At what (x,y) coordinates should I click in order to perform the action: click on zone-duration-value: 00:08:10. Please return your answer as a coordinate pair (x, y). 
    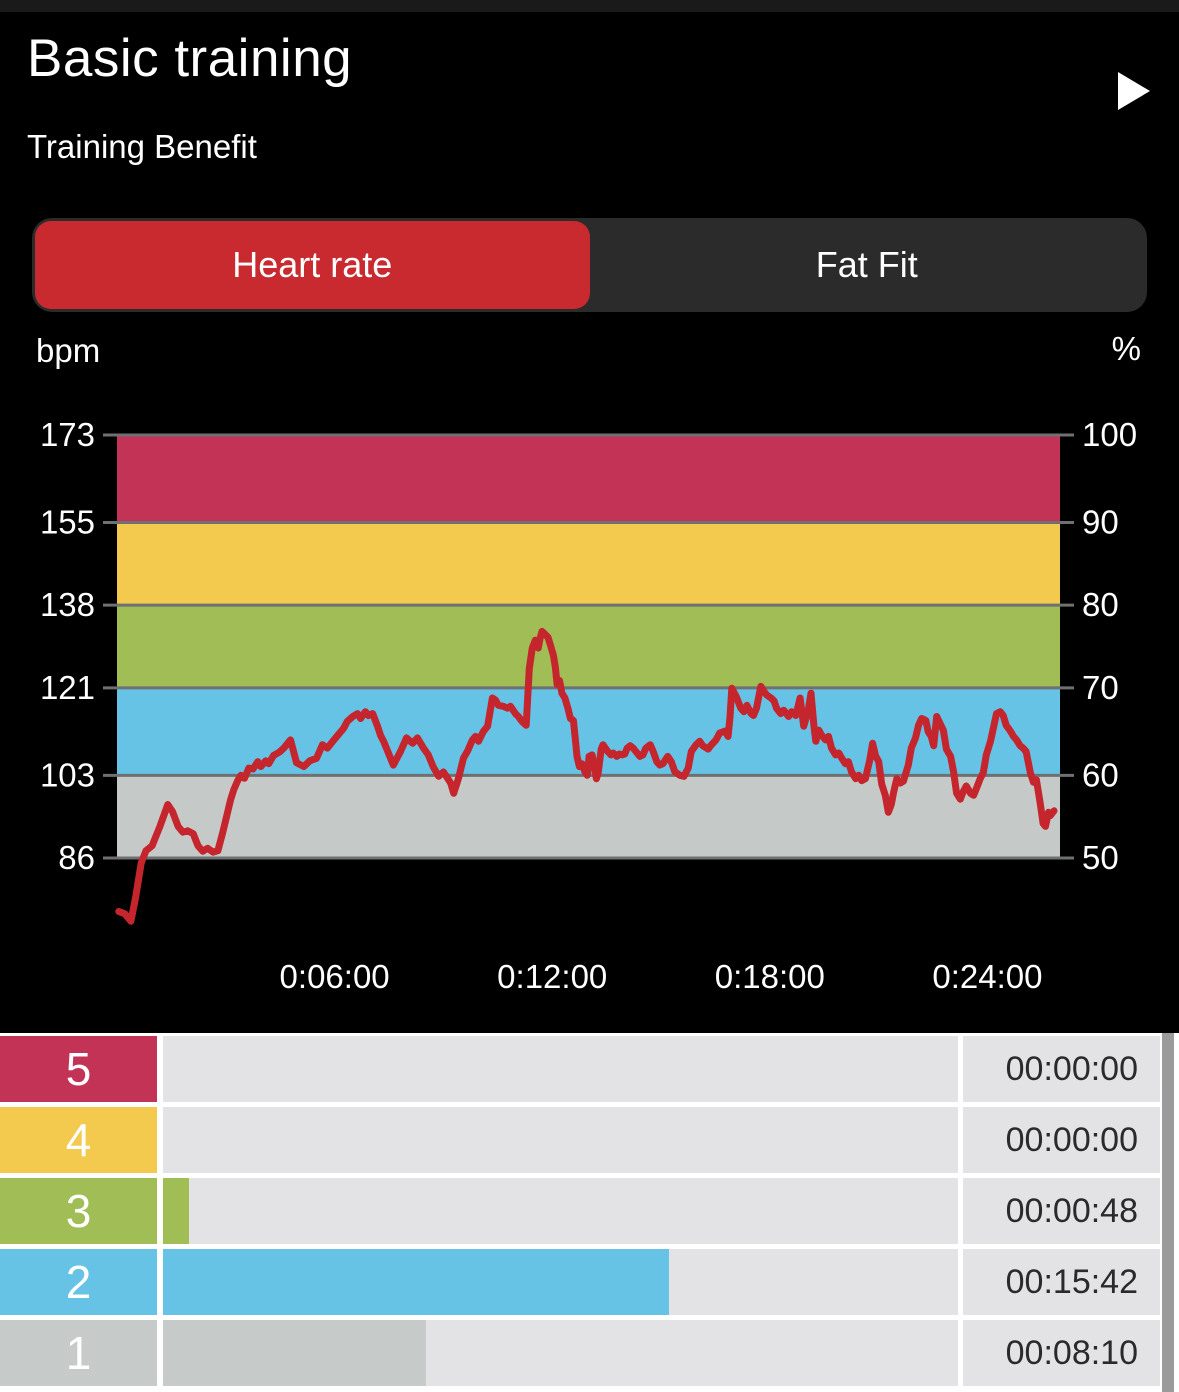
    Looking at the image, I should click on (1061, 1353).